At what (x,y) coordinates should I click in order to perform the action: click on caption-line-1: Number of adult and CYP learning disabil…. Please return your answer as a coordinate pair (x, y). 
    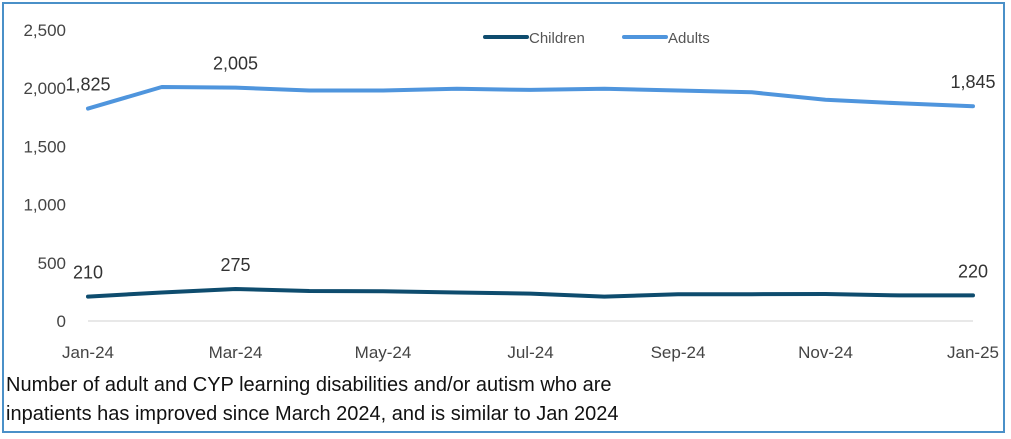
    Looking at the image, I should click on (309, 385).